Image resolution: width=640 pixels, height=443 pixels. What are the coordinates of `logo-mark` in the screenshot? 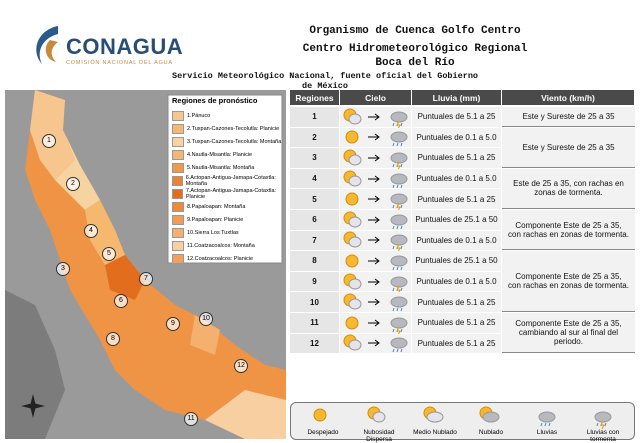 It's located at (47, 45).